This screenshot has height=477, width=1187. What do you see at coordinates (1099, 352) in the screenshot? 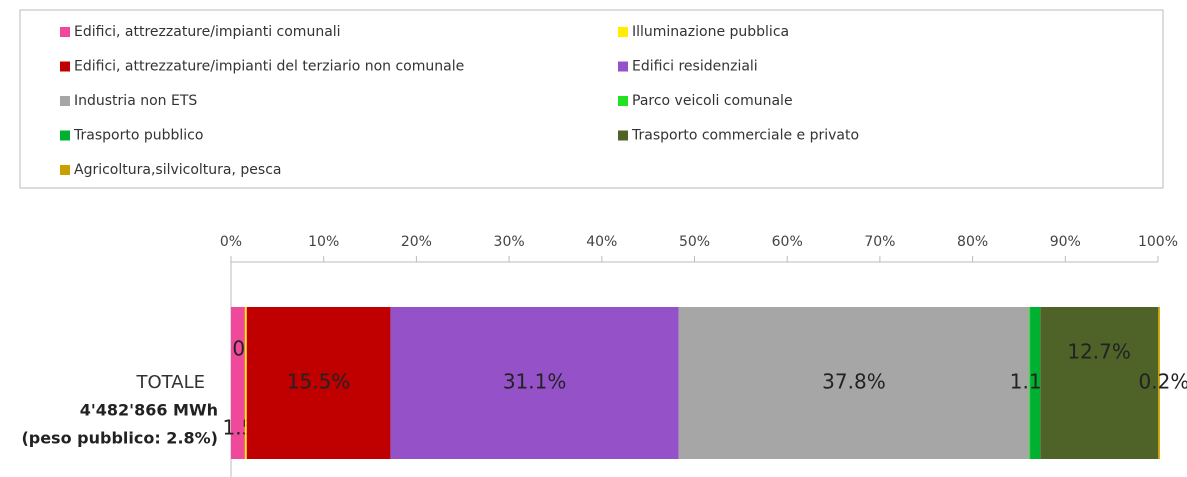
I see `data-label: 12.7%` at bounding box center [1099, 352].